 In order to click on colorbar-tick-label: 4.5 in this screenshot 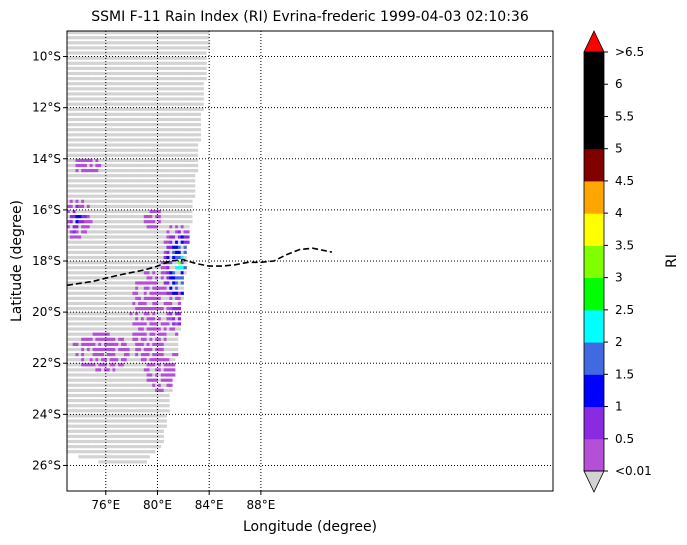, I will do `click(624, 181)`.